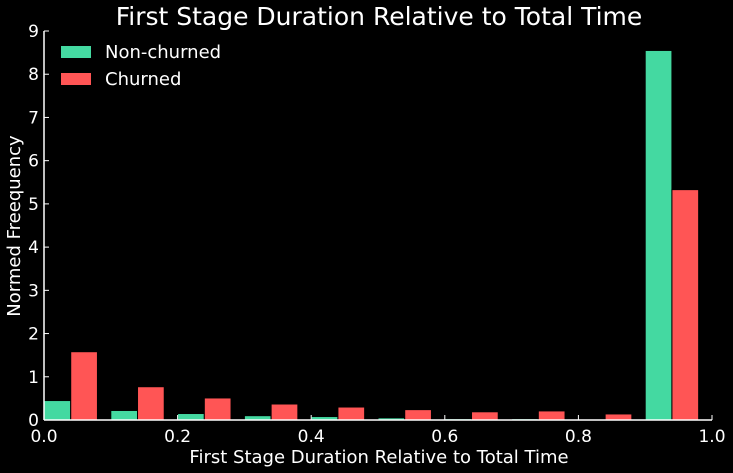 The width and height of the screenshot is (733, 473). What do you see at coordinates (33, 118) in the screenshot?
I see `y-tick-label: 7` at bounding box center [33, 118].